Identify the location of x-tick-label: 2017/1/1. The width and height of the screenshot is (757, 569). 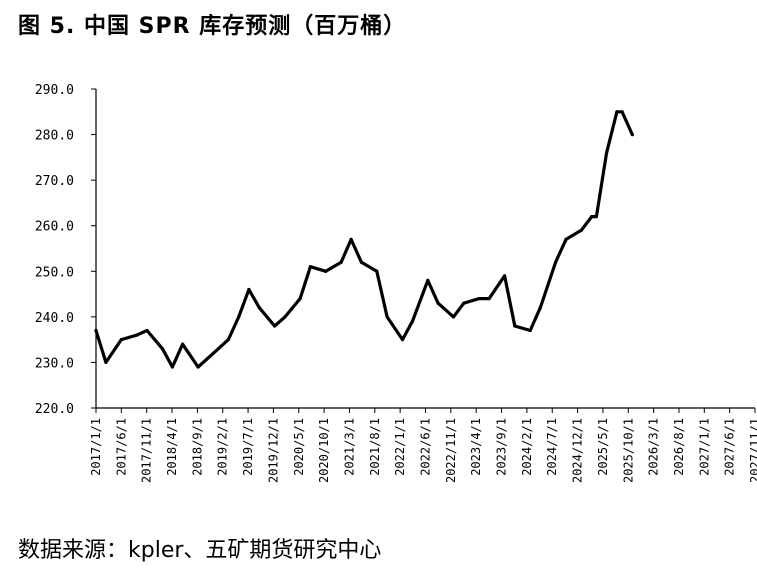
(96, 447).